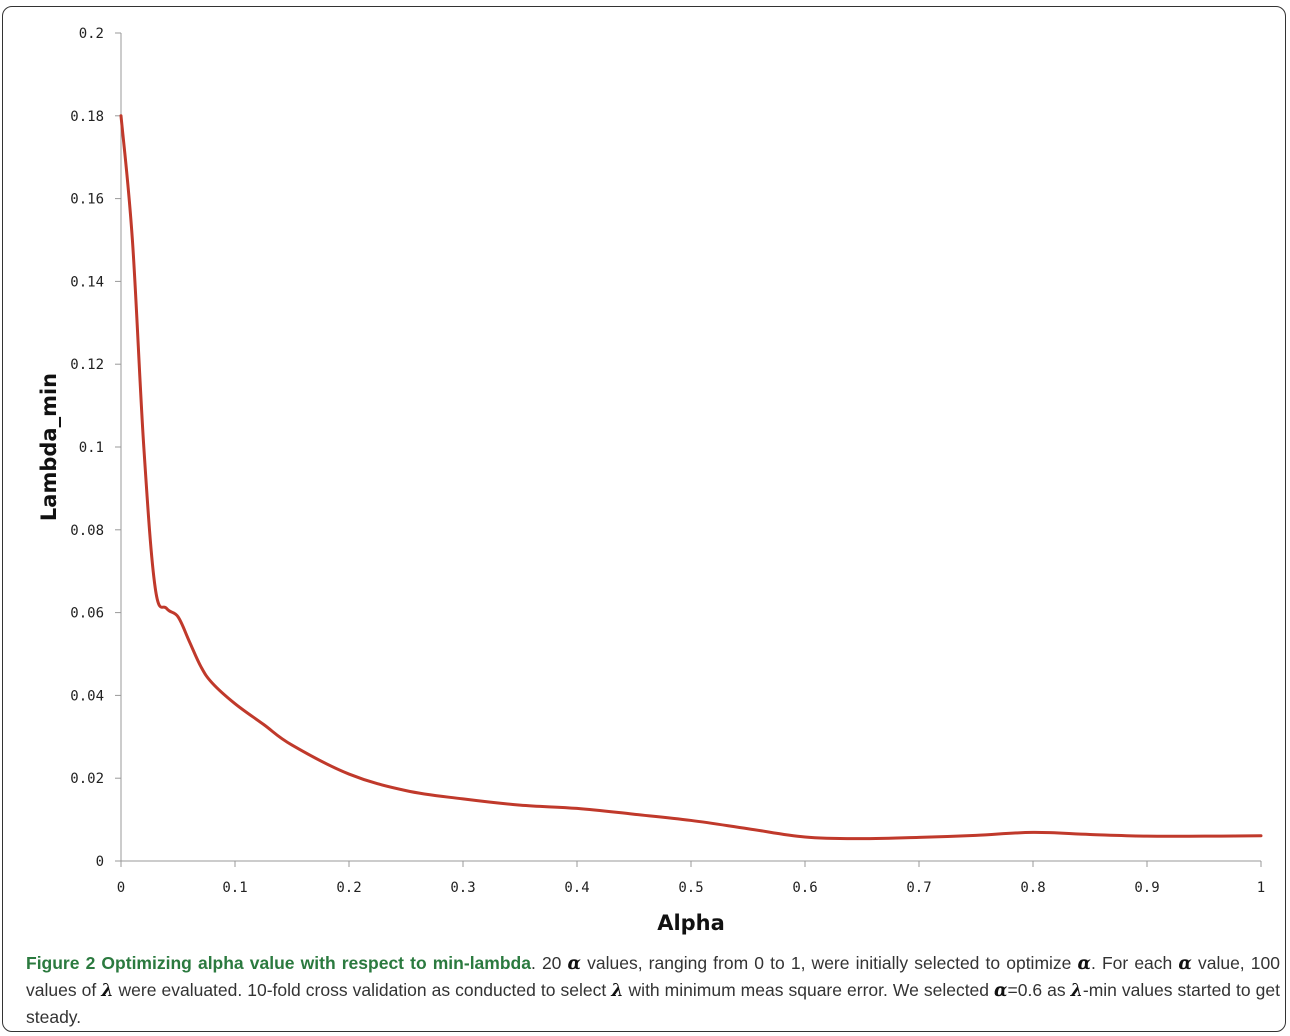  What do you see at coordinates (91, 448) in the screenshot?
I see `y-tick-label: 0.1` at bounding box center [91, 448].